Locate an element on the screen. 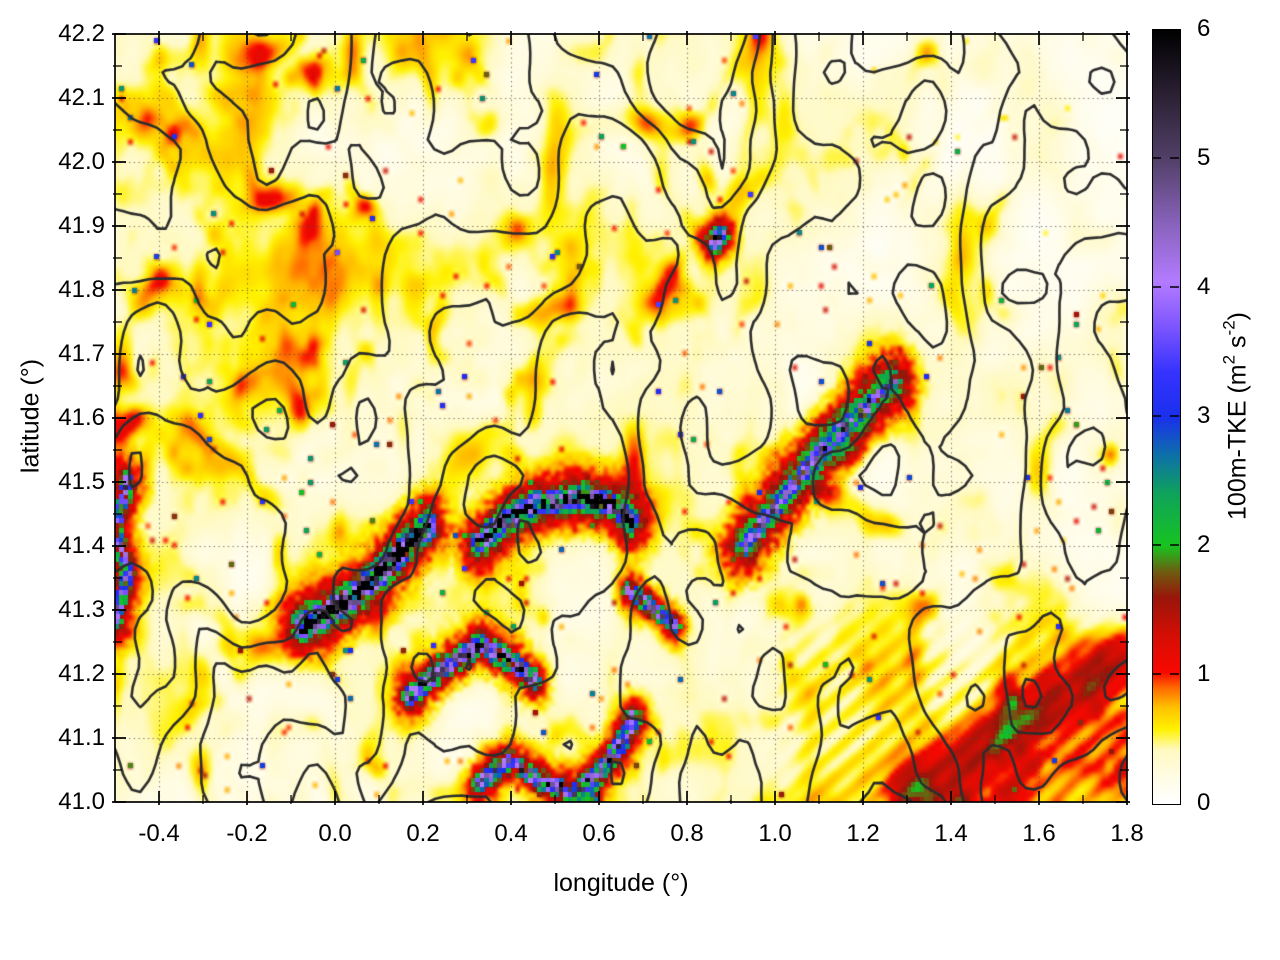  y-tick-label: 41.4 is located at coordinates (81, 545).